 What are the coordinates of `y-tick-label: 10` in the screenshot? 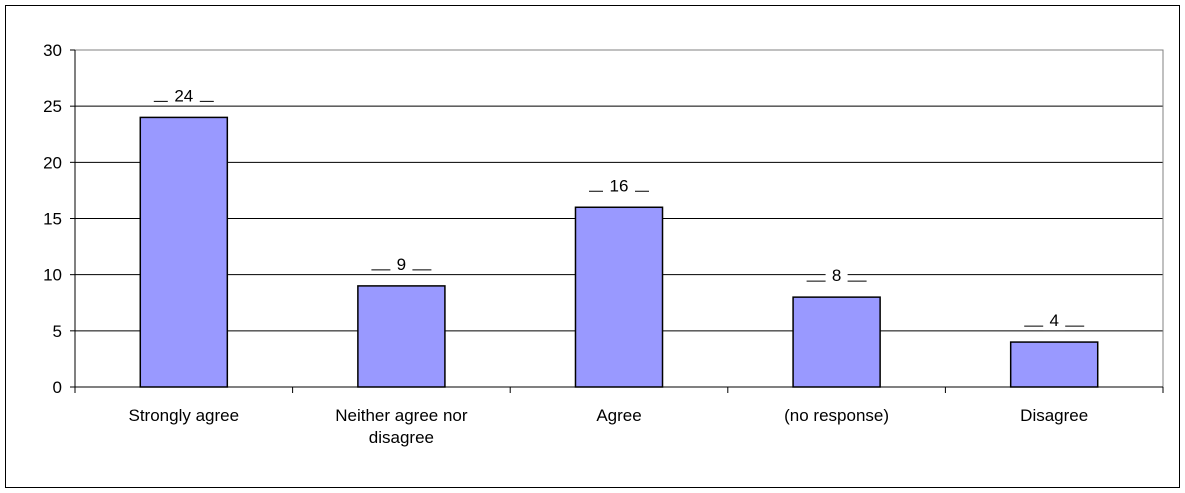 It's located at (52, 275).